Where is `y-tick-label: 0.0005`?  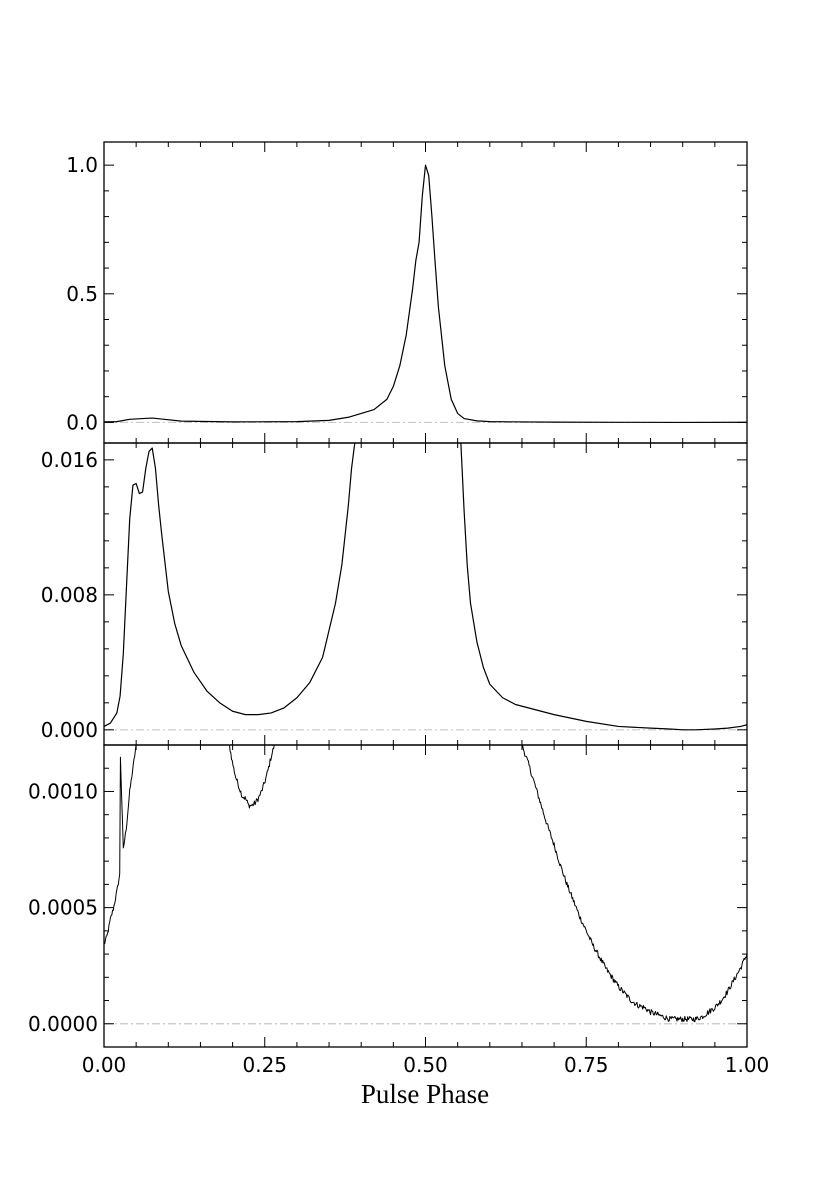
y-tick-label: 0.0005 is located at coordinates (63, 908).